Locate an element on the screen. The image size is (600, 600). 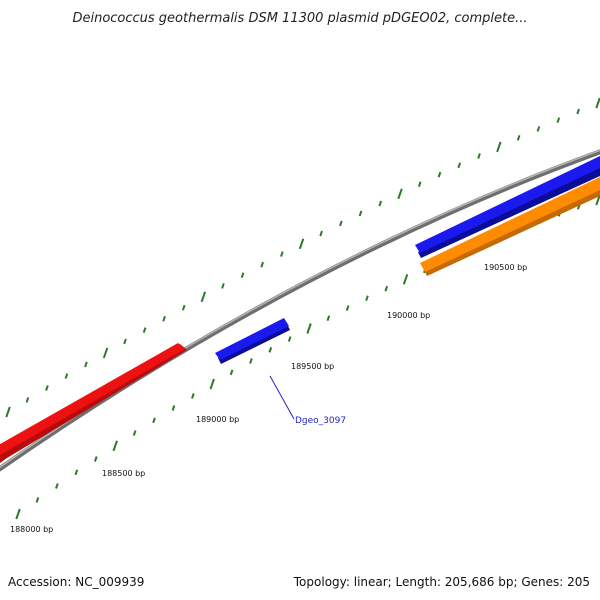
axis-label-188500: 188500 bp is located at coordinates (123, 473).